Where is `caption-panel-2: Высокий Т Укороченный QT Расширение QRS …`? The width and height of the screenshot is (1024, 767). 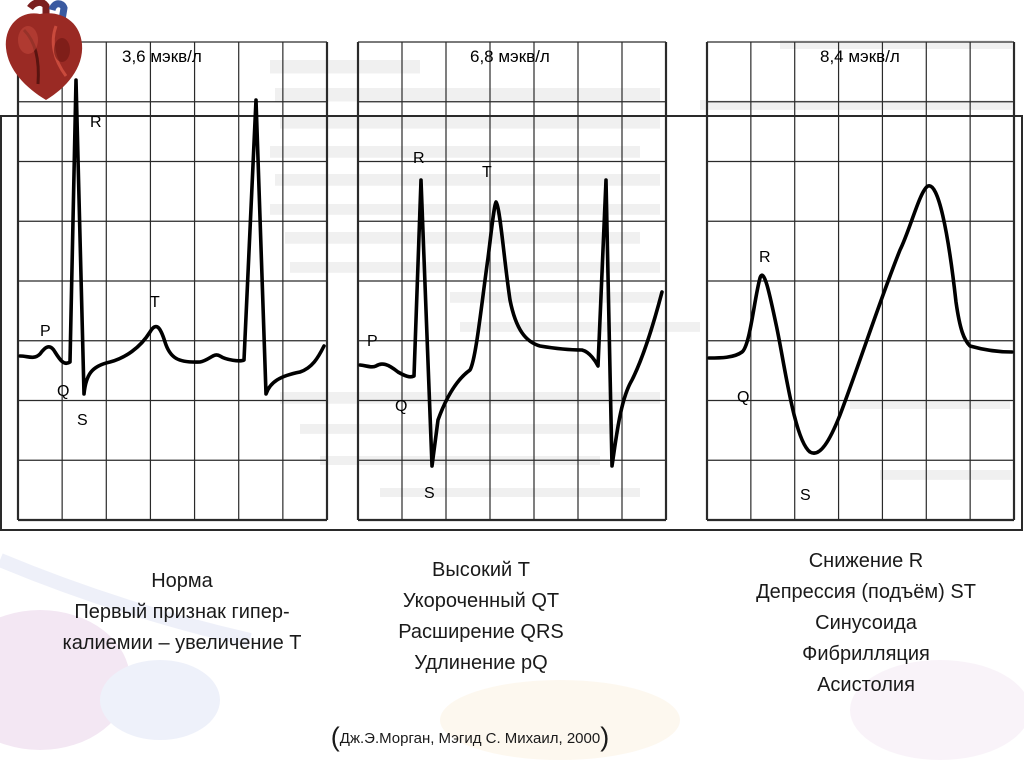 caption-panel-2: Высокий Т Укороченный QT Расширение QRS … is located at coordinates (481, 617).